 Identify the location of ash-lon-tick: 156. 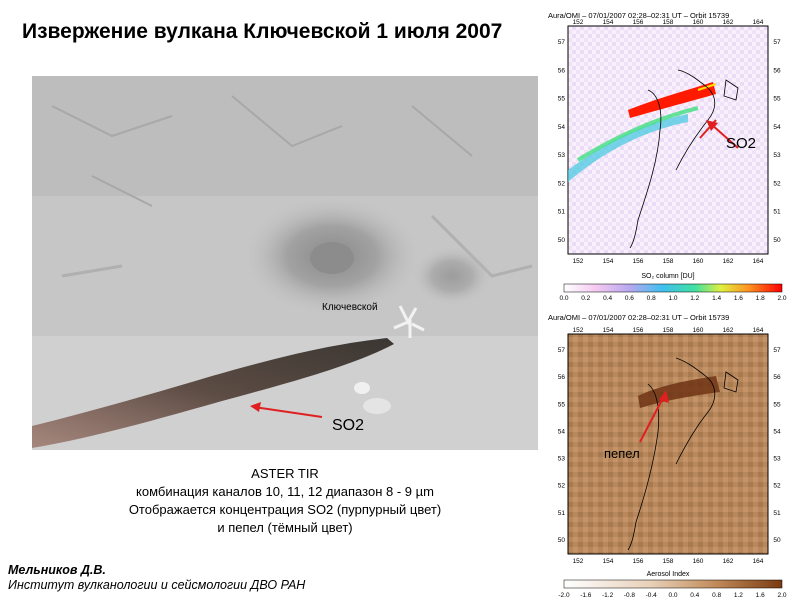
(638, 330).